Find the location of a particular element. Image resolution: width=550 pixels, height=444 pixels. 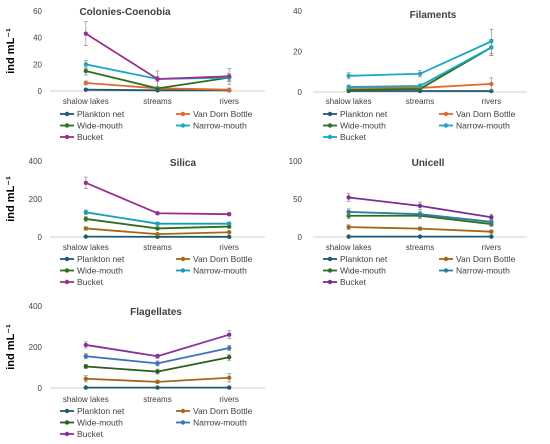

chart-title: Filaments is located at coordinates (433, 15).